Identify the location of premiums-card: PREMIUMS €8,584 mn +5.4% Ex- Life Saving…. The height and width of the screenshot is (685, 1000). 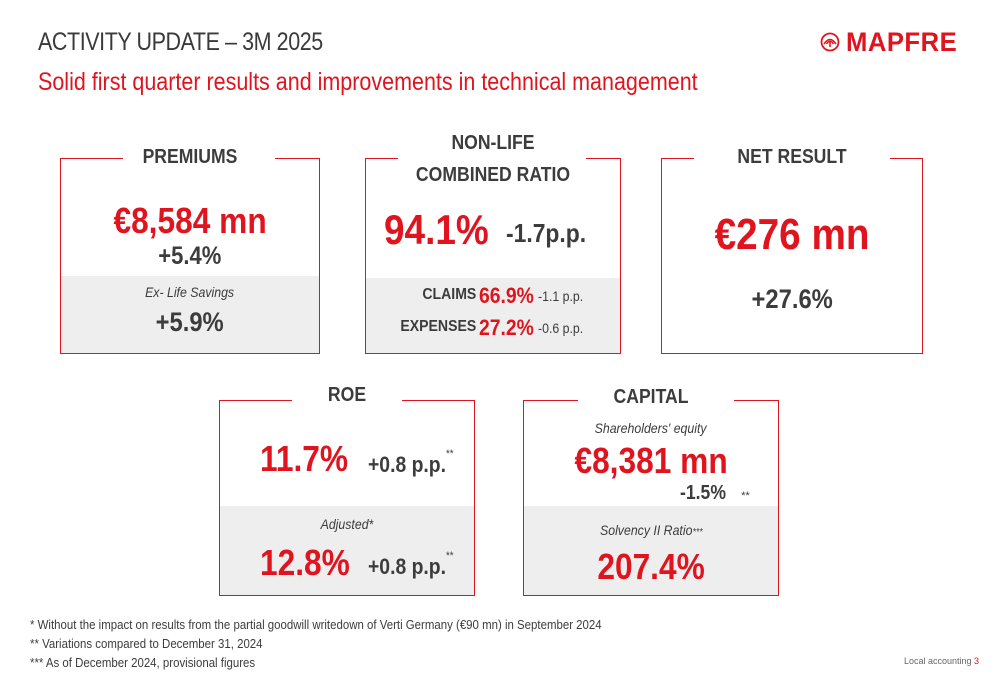
(190, 250).